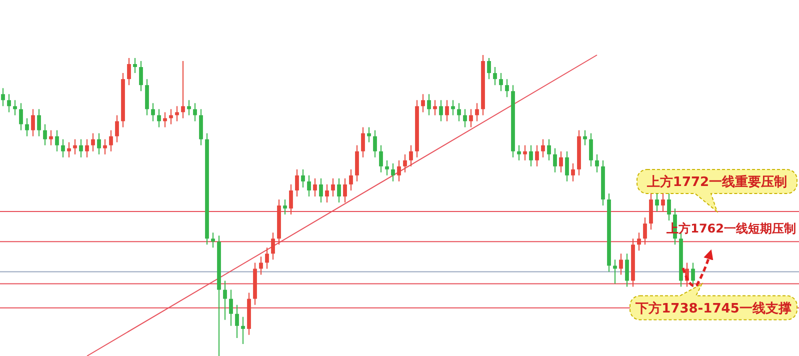  Describe the element at coordinates (717, 182) in the screenshot. I see `ref-line-label: 上方1772一线重要压制` at that location.